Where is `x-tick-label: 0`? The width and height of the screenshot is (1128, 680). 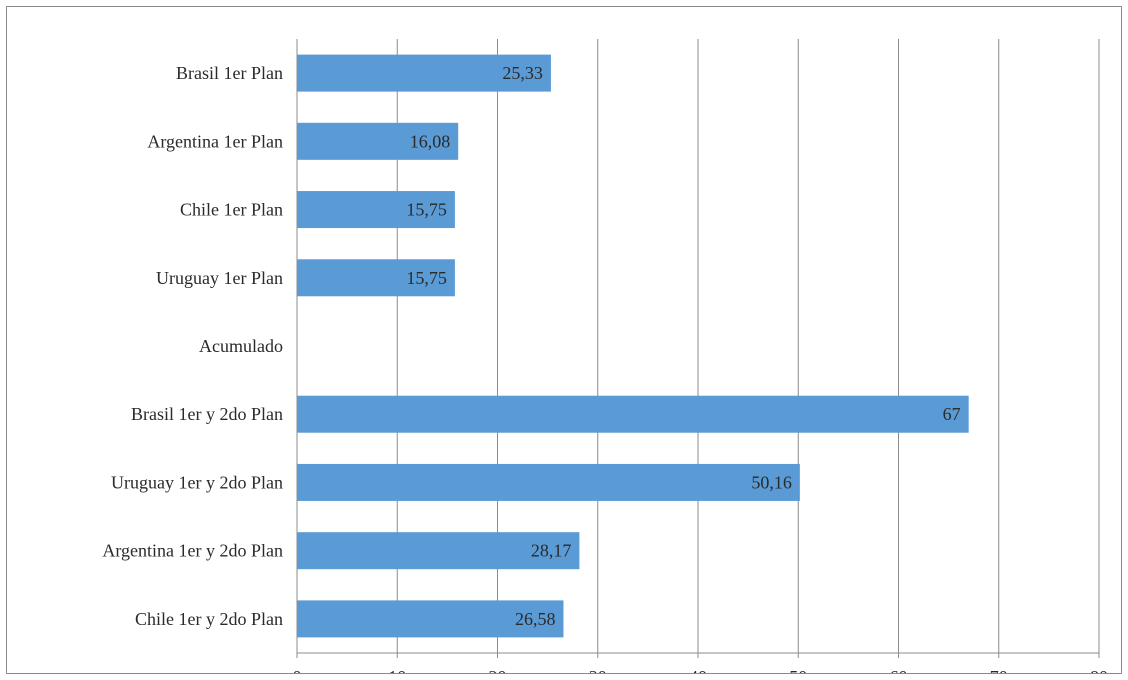 x-tick-label: 0 is located at coordinates (297, 670).